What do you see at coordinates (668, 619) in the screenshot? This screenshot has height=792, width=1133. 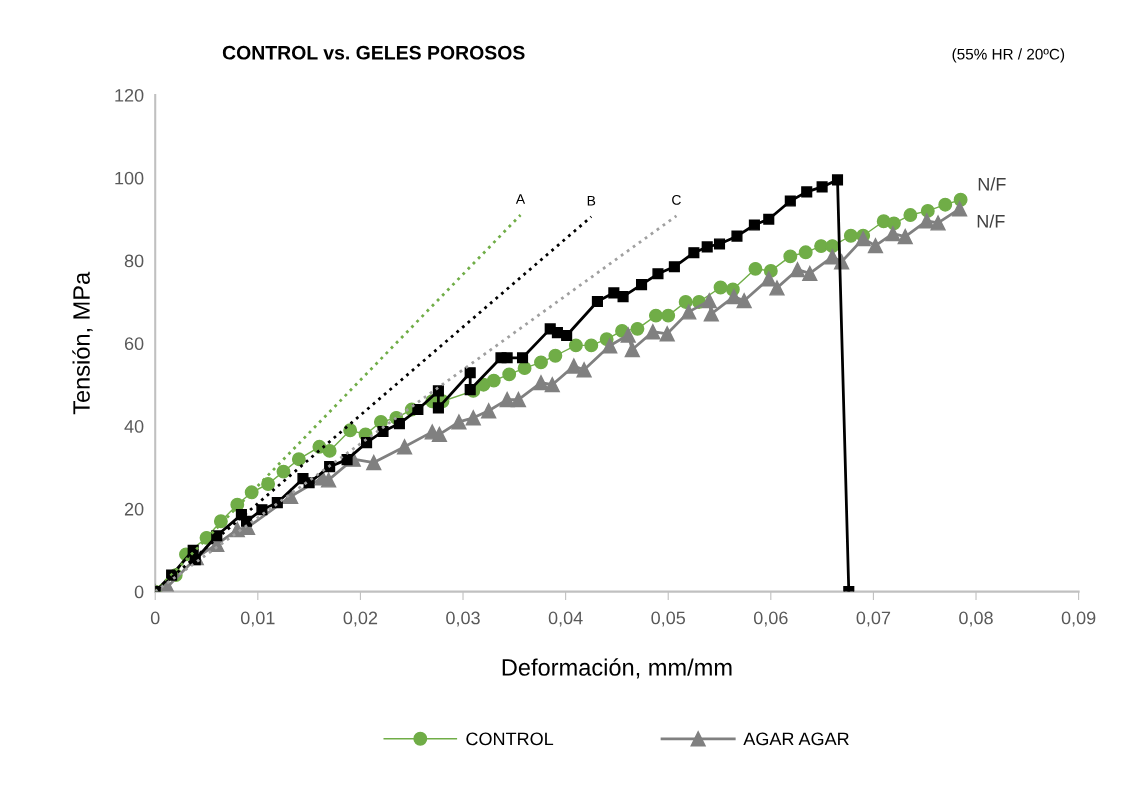 I see `x-tick-label: 0,05` at bounding box center [668, 619].